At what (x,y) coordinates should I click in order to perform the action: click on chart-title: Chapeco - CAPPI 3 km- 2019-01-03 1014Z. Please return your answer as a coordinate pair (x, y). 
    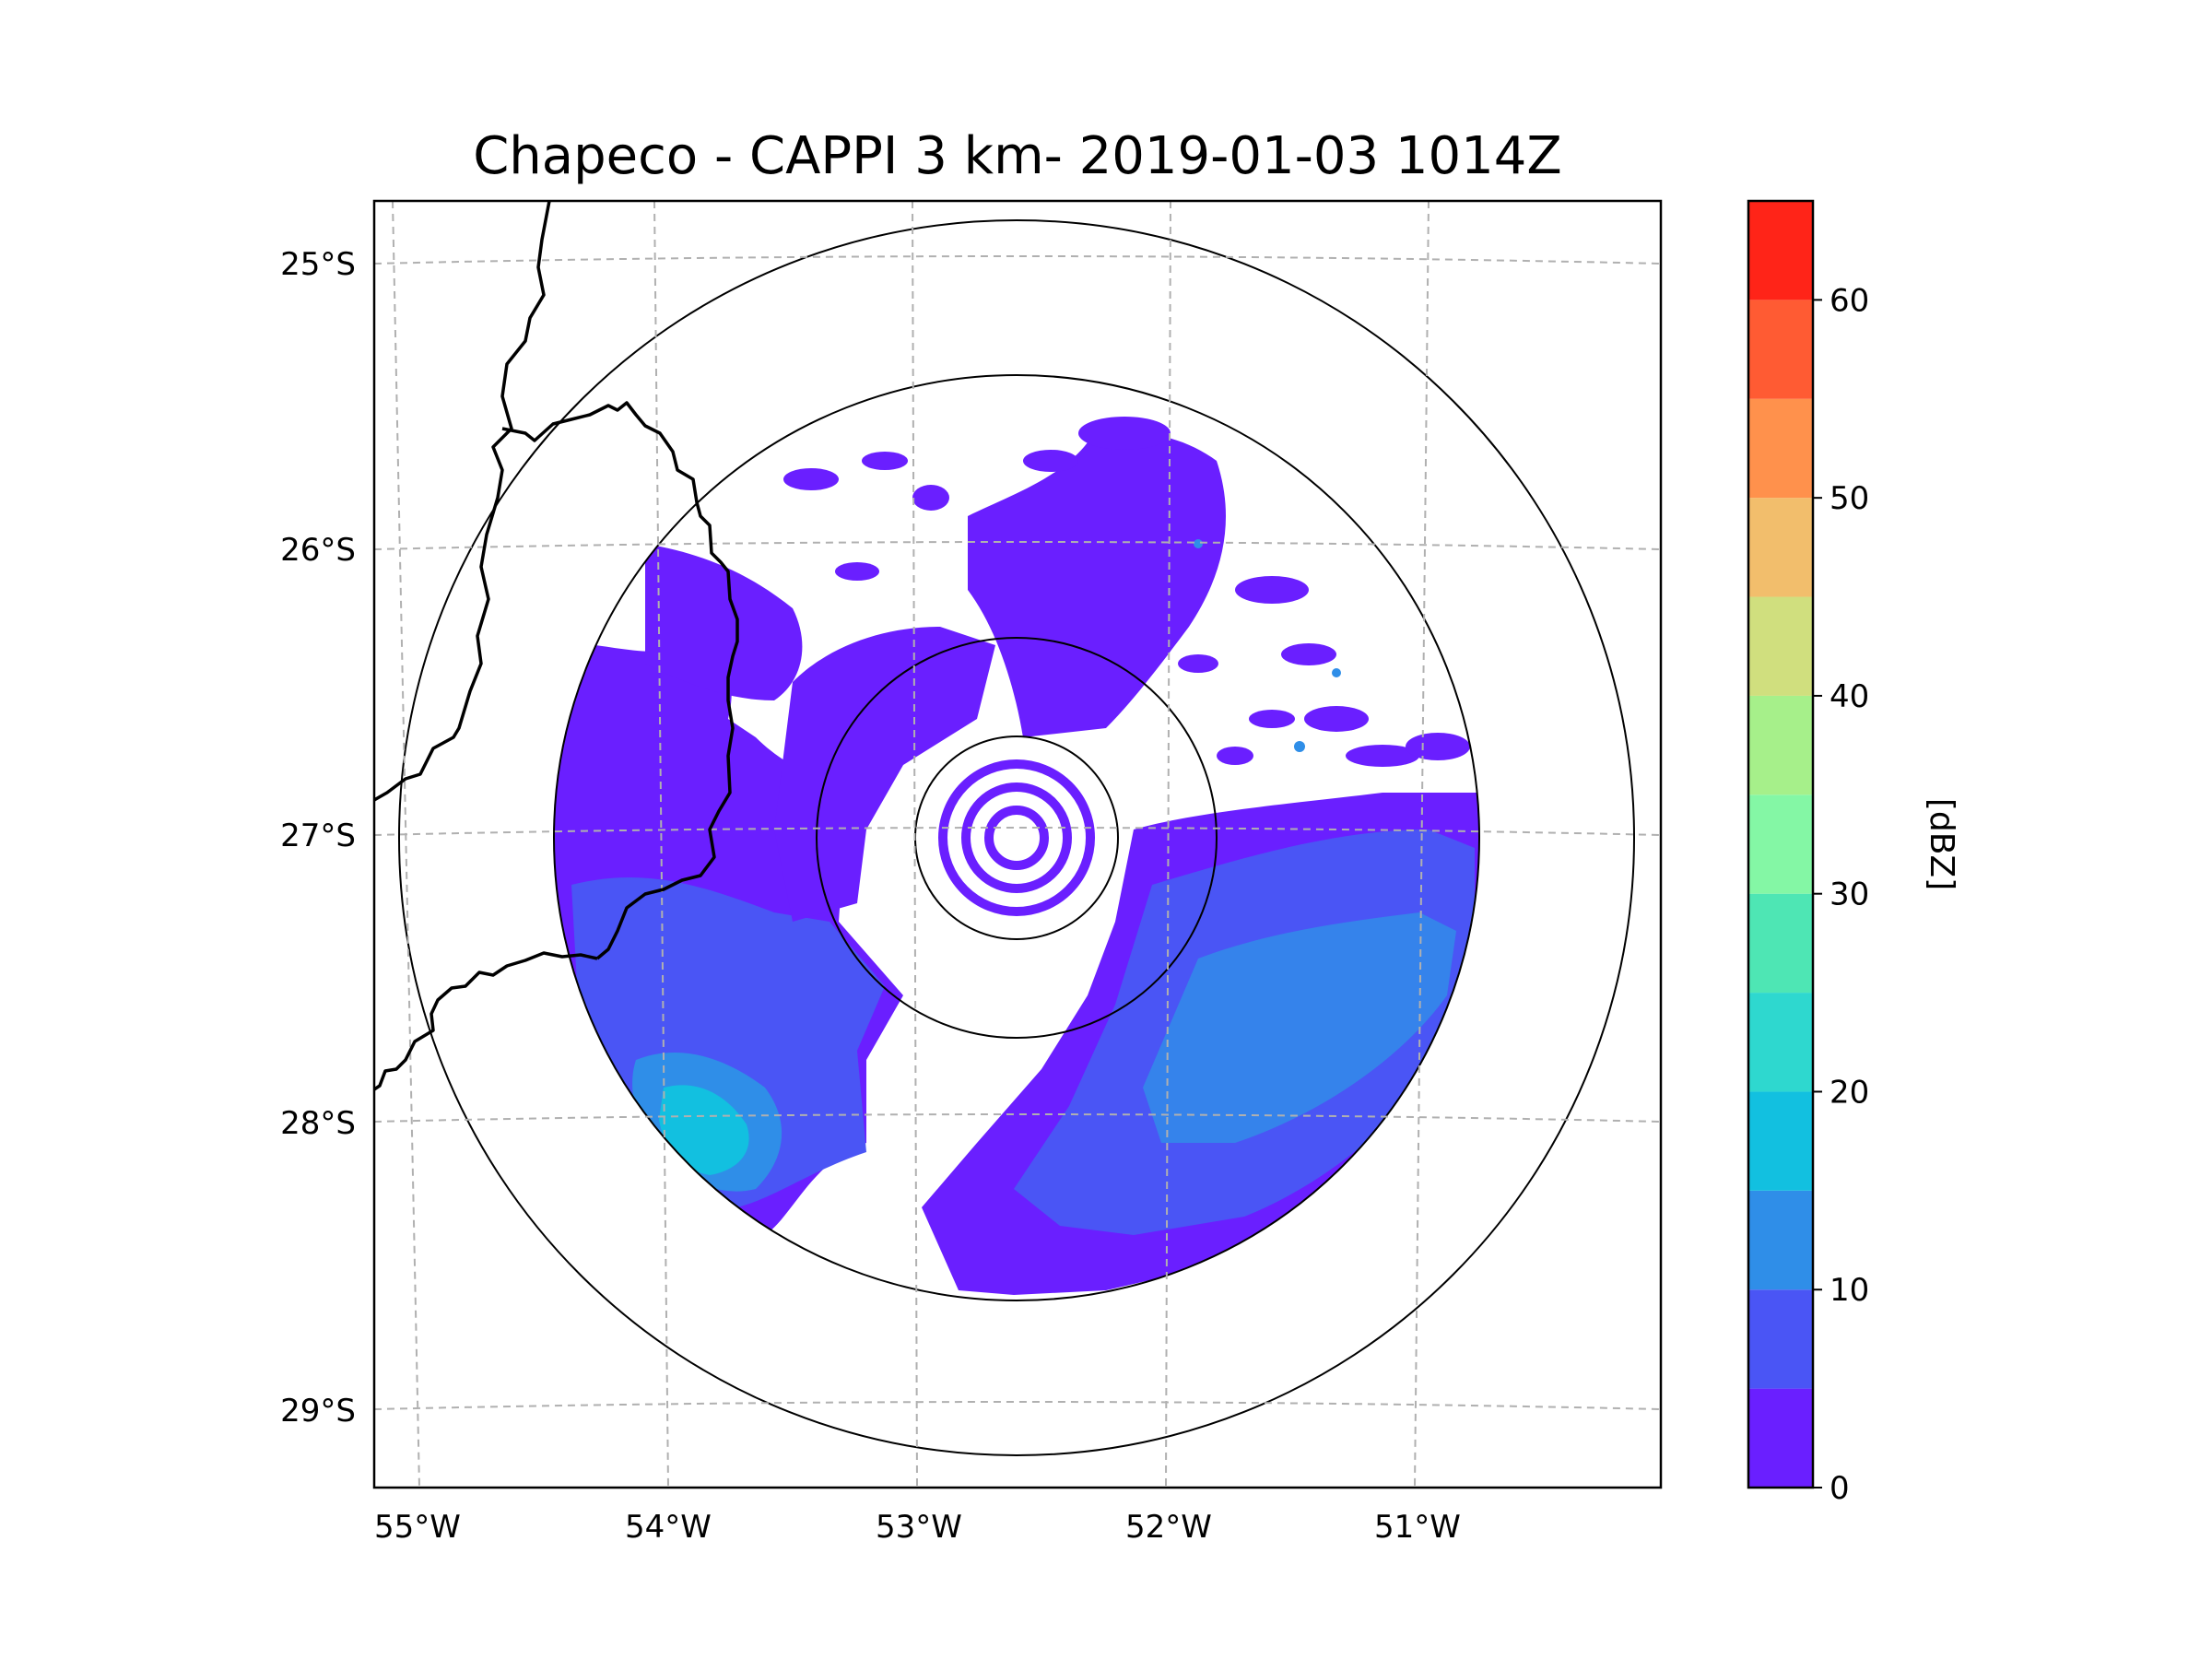
    Looking at the image, I should click on (1017, 156).